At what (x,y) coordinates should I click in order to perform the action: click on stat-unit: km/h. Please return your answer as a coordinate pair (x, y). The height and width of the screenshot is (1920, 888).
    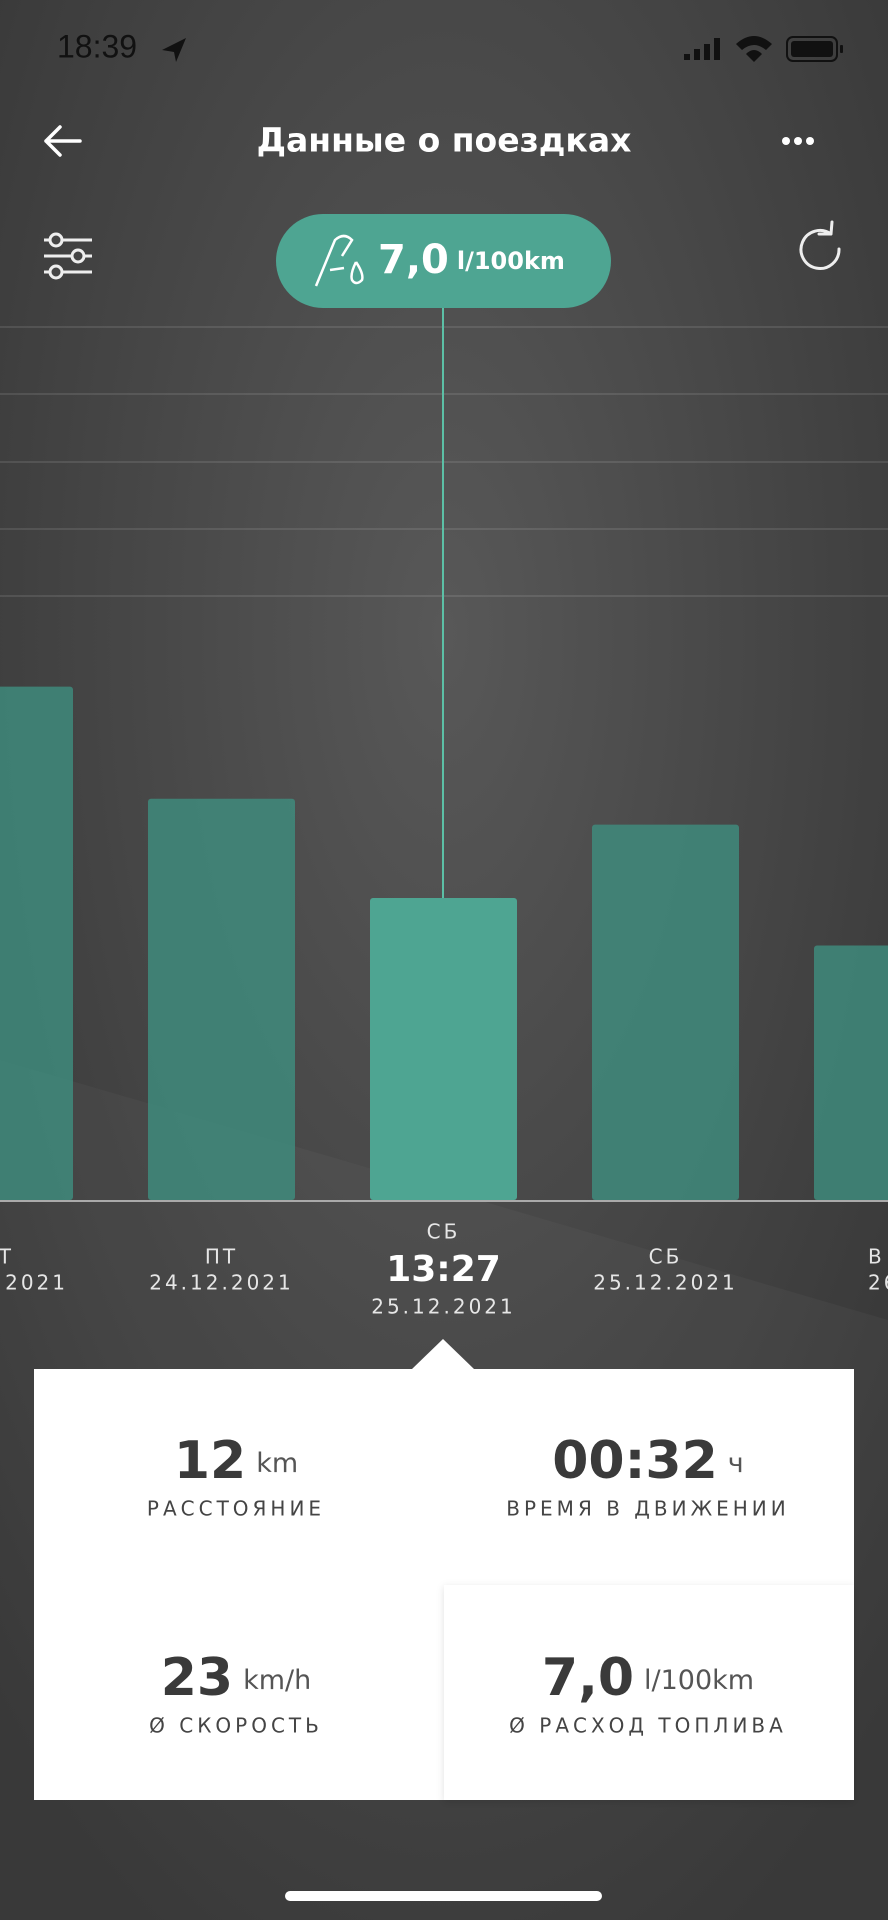
    Looking at the image, I should click on (277, 1680).